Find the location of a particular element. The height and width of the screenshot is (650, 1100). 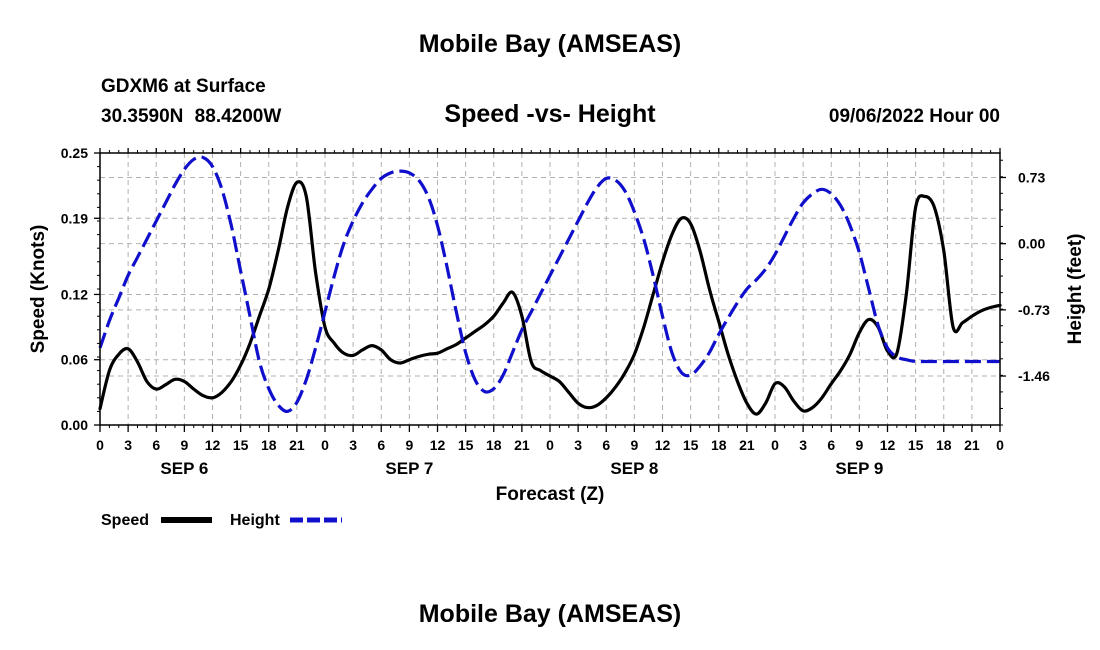

station-coordinates: 30.3590N 88.4200W is located at coordinates (191, 116).